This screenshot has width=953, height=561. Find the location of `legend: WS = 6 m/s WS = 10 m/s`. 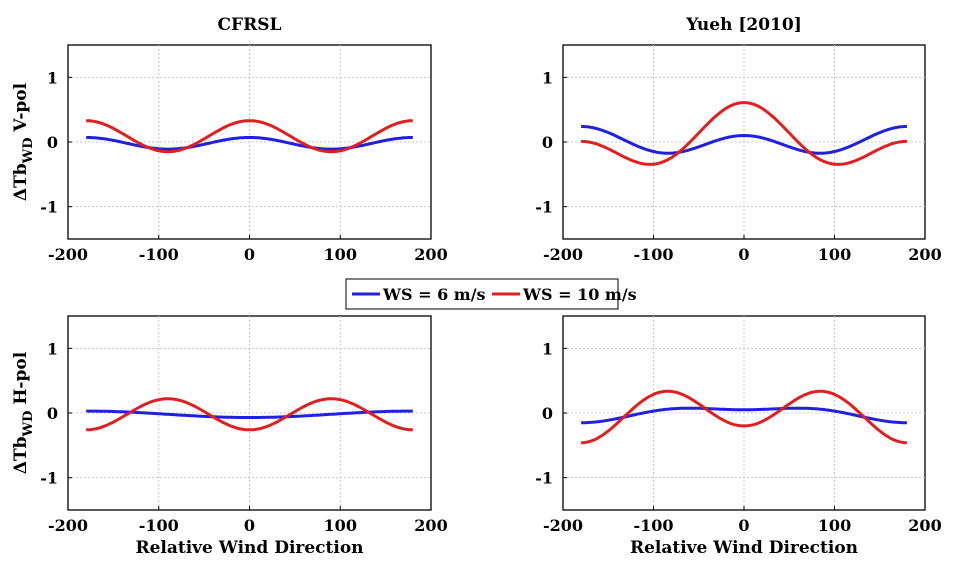

legend: WS = 6 m/s WS = 10 m/s is located at coordinates (491, 294).